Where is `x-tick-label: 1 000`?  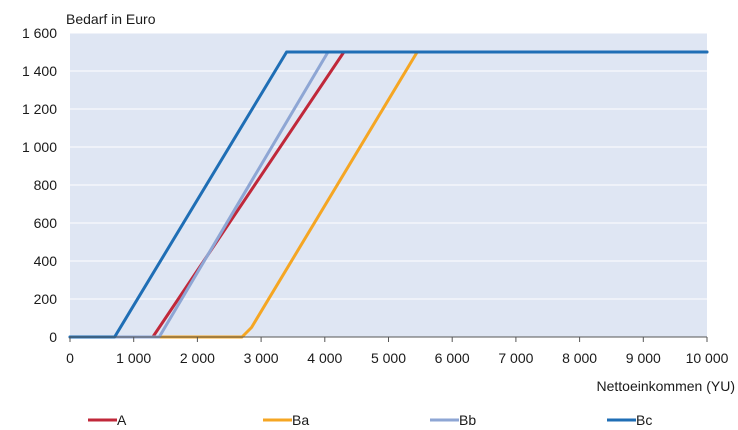 x-tick-label: 1 000 is located at coordinates (133, 358).